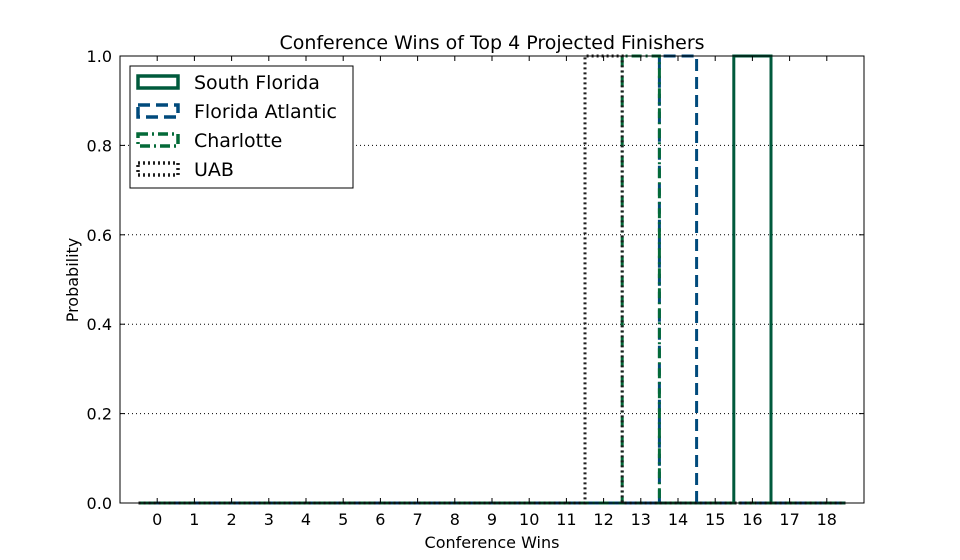 The width and height of the screenshot is (960, 560). What do you see at coordinates (99, 145) in the screenshot?
I see `y-tick-label: 0.8` at bounding box center [99, 145].